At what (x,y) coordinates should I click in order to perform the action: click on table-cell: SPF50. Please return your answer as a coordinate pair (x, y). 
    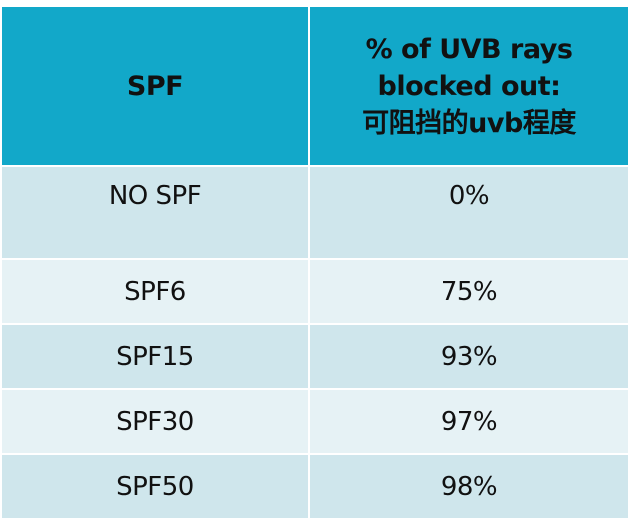
    Looking at the image, I should click on (155, 486).